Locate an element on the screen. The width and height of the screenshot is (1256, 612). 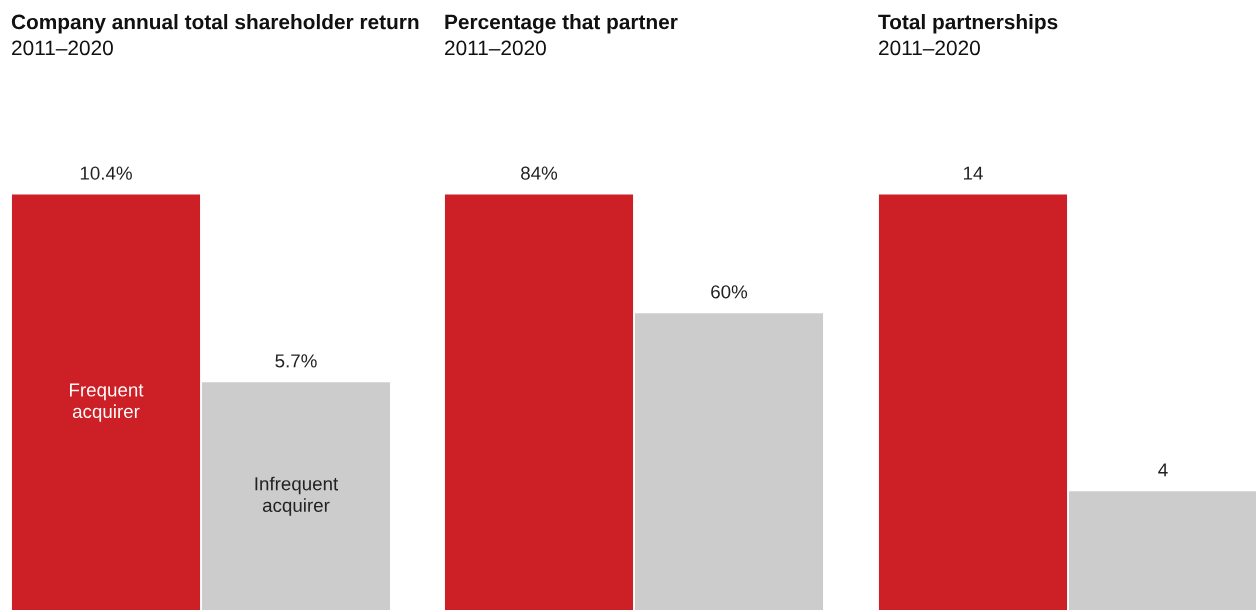
data-label: 10.4% is located at coordinates (106, 173).